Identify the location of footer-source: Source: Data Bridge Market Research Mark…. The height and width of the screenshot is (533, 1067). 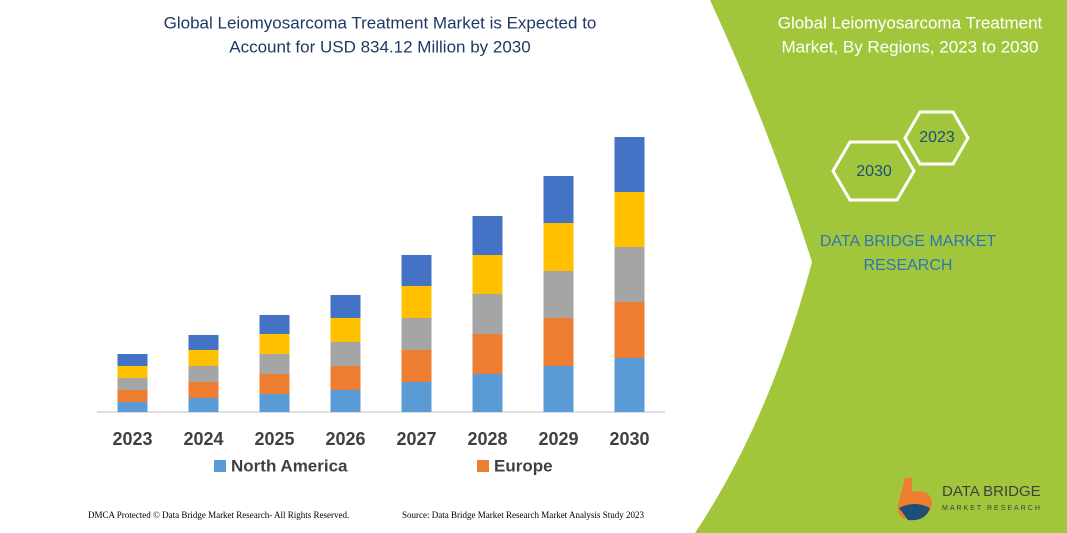
(523, 515).